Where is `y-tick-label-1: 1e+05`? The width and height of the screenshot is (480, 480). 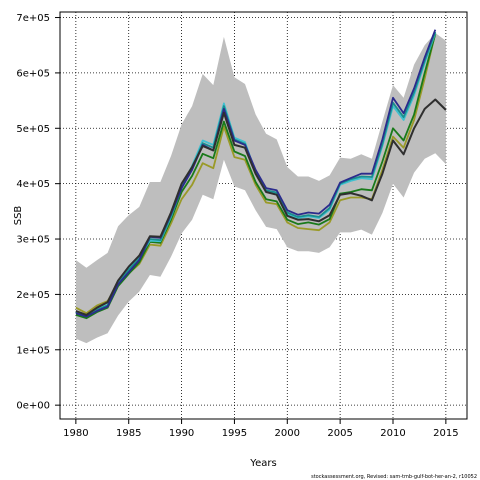
y-tick-label-1: 1e+05 is located at coordinates (33, 350).